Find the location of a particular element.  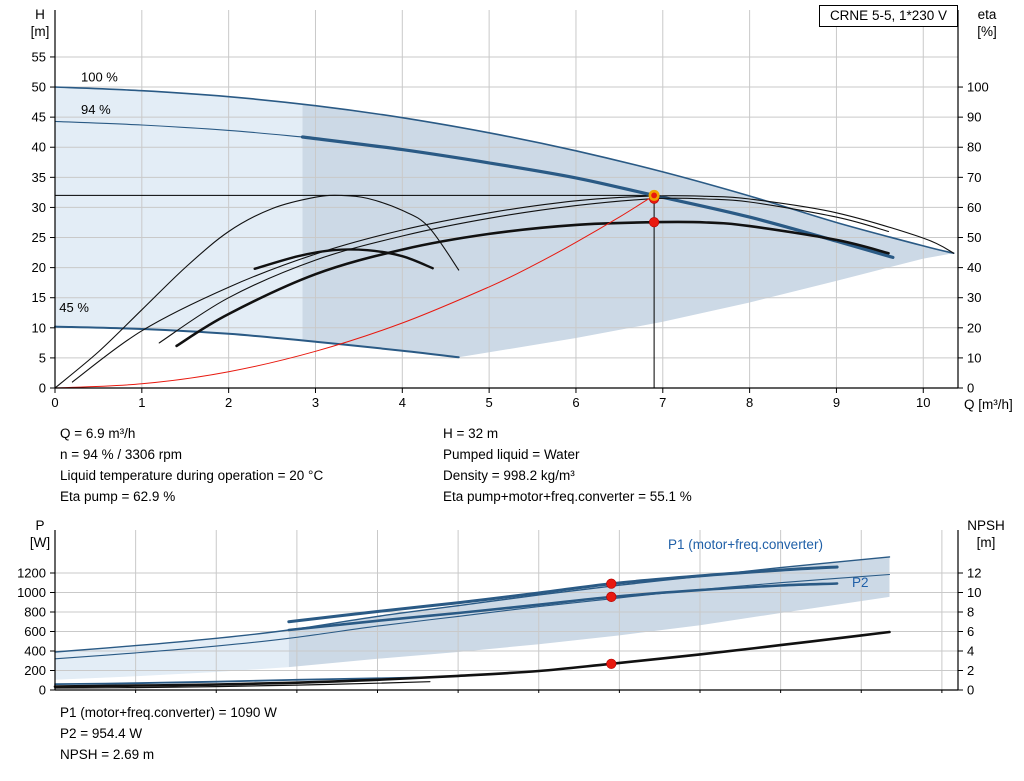

tick-label-right: 6 is located at coordinates (970, 631).